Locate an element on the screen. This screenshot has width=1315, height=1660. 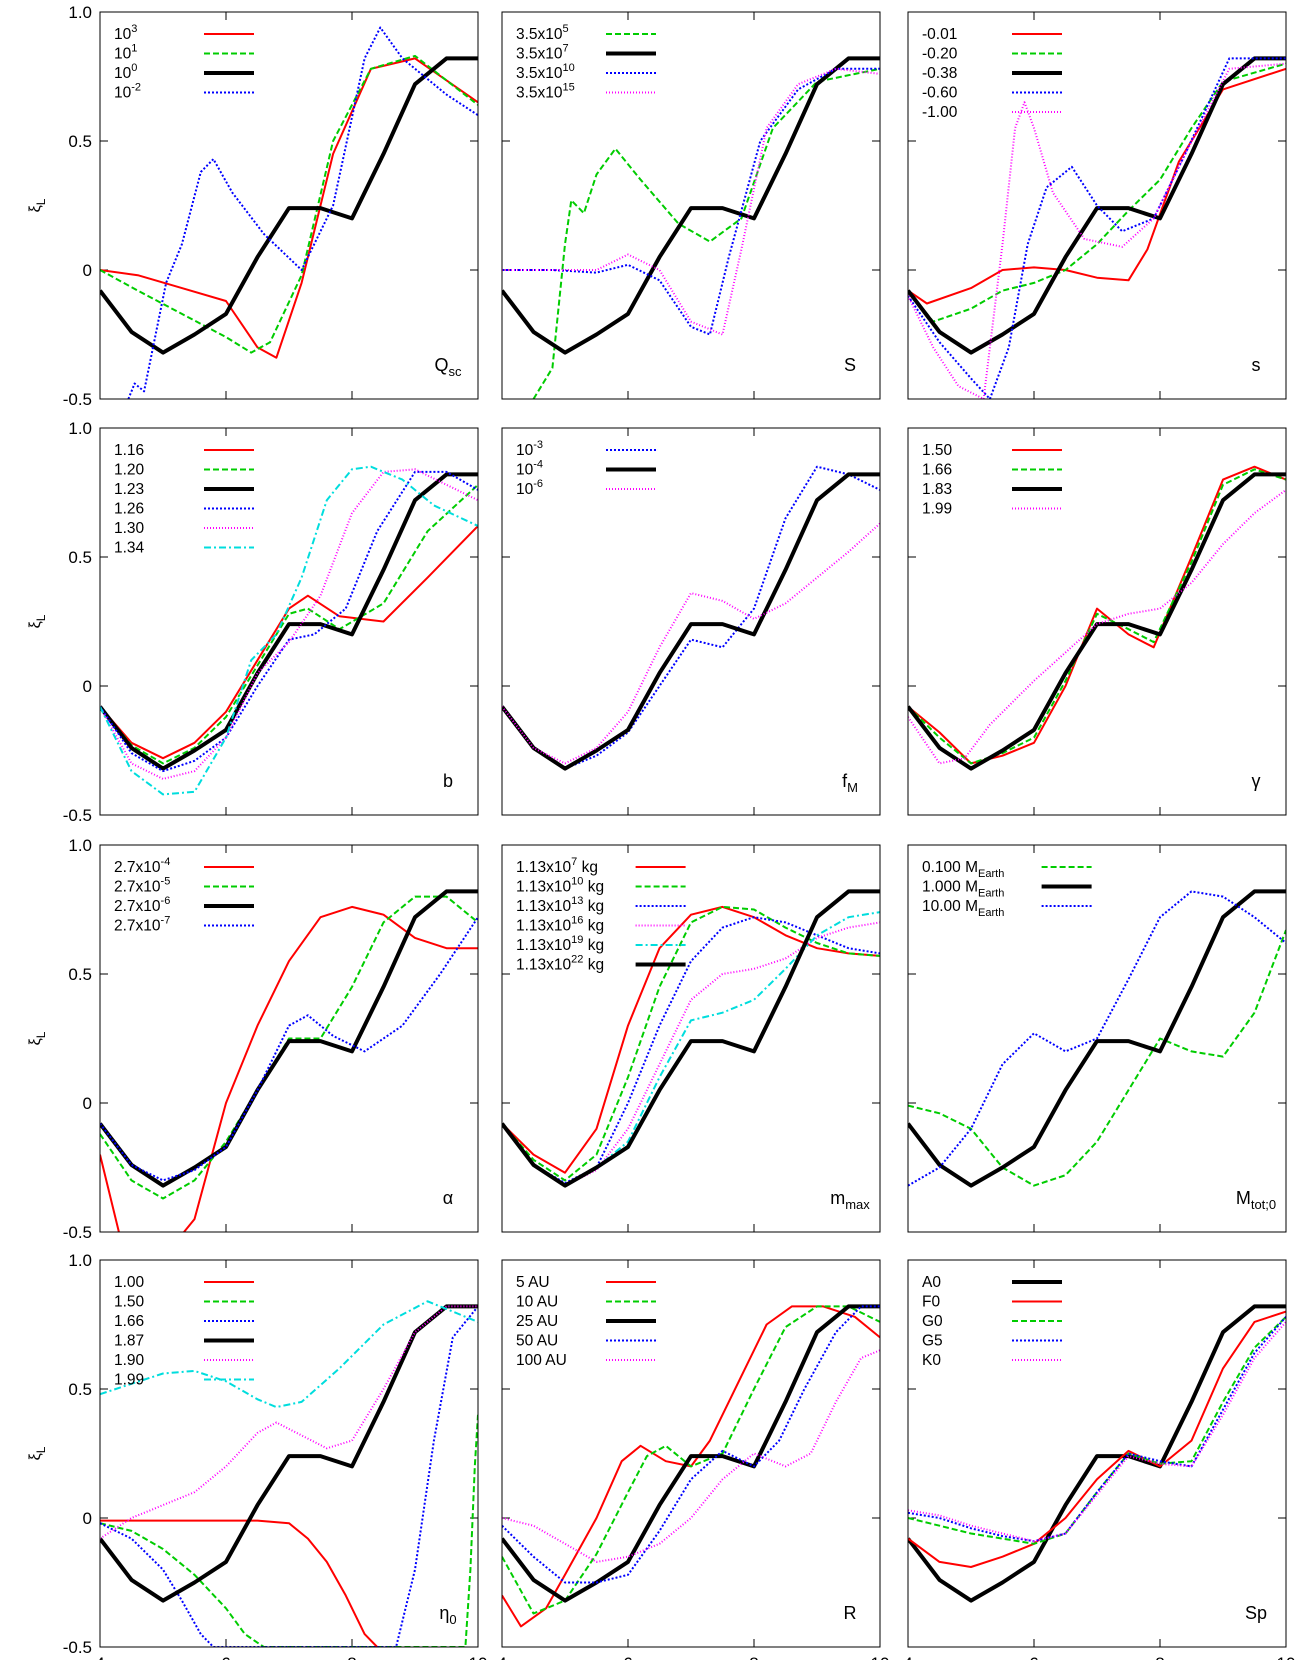
legend-entry-label: 2.7x10⁻⁴ is located at coordinates (142, 866).